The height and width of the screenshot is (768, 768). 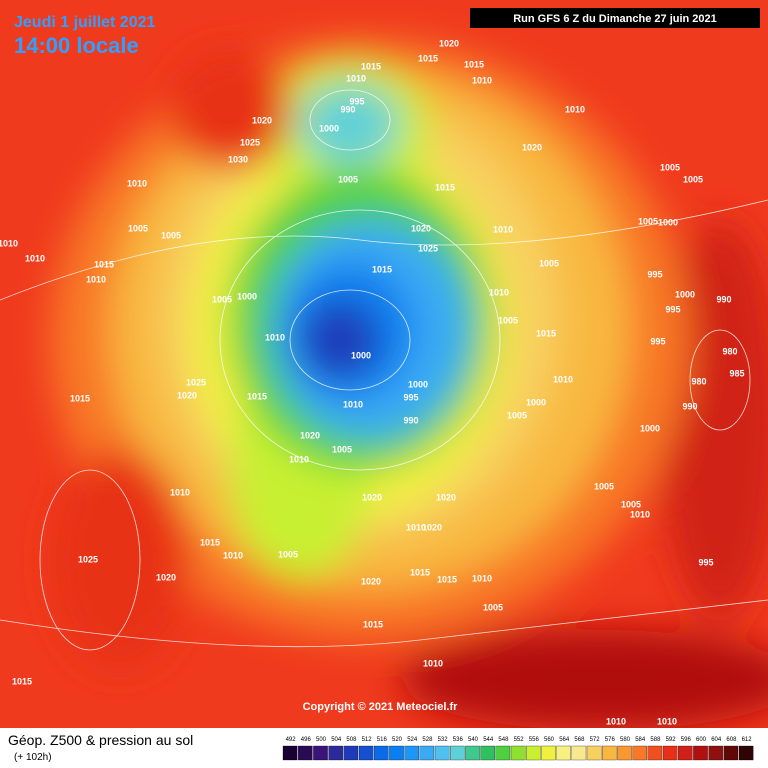 What do you see at coordinates (747, 740) in the screenshot?
I see `scale-label: 612` at bounding box center [747, 740].